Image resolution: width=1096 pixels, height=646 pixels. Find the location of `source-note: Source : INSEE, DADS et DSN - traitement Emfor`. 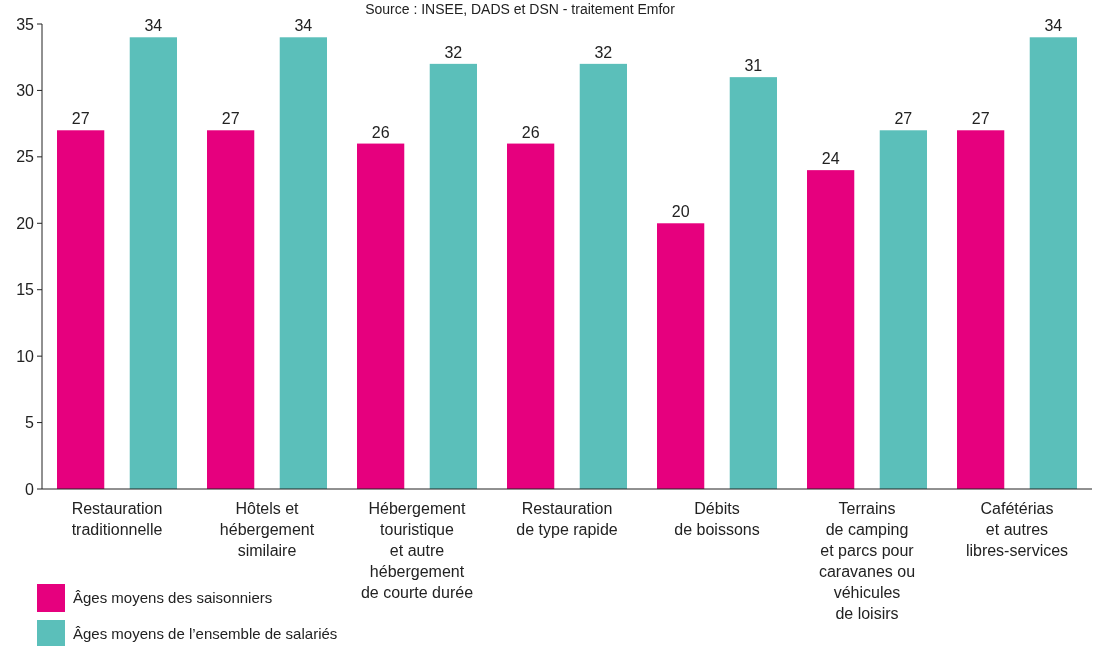

source-note: Source : INSEE, DADS et DSN - traitement Emfor is located at coordinates (520, 9).